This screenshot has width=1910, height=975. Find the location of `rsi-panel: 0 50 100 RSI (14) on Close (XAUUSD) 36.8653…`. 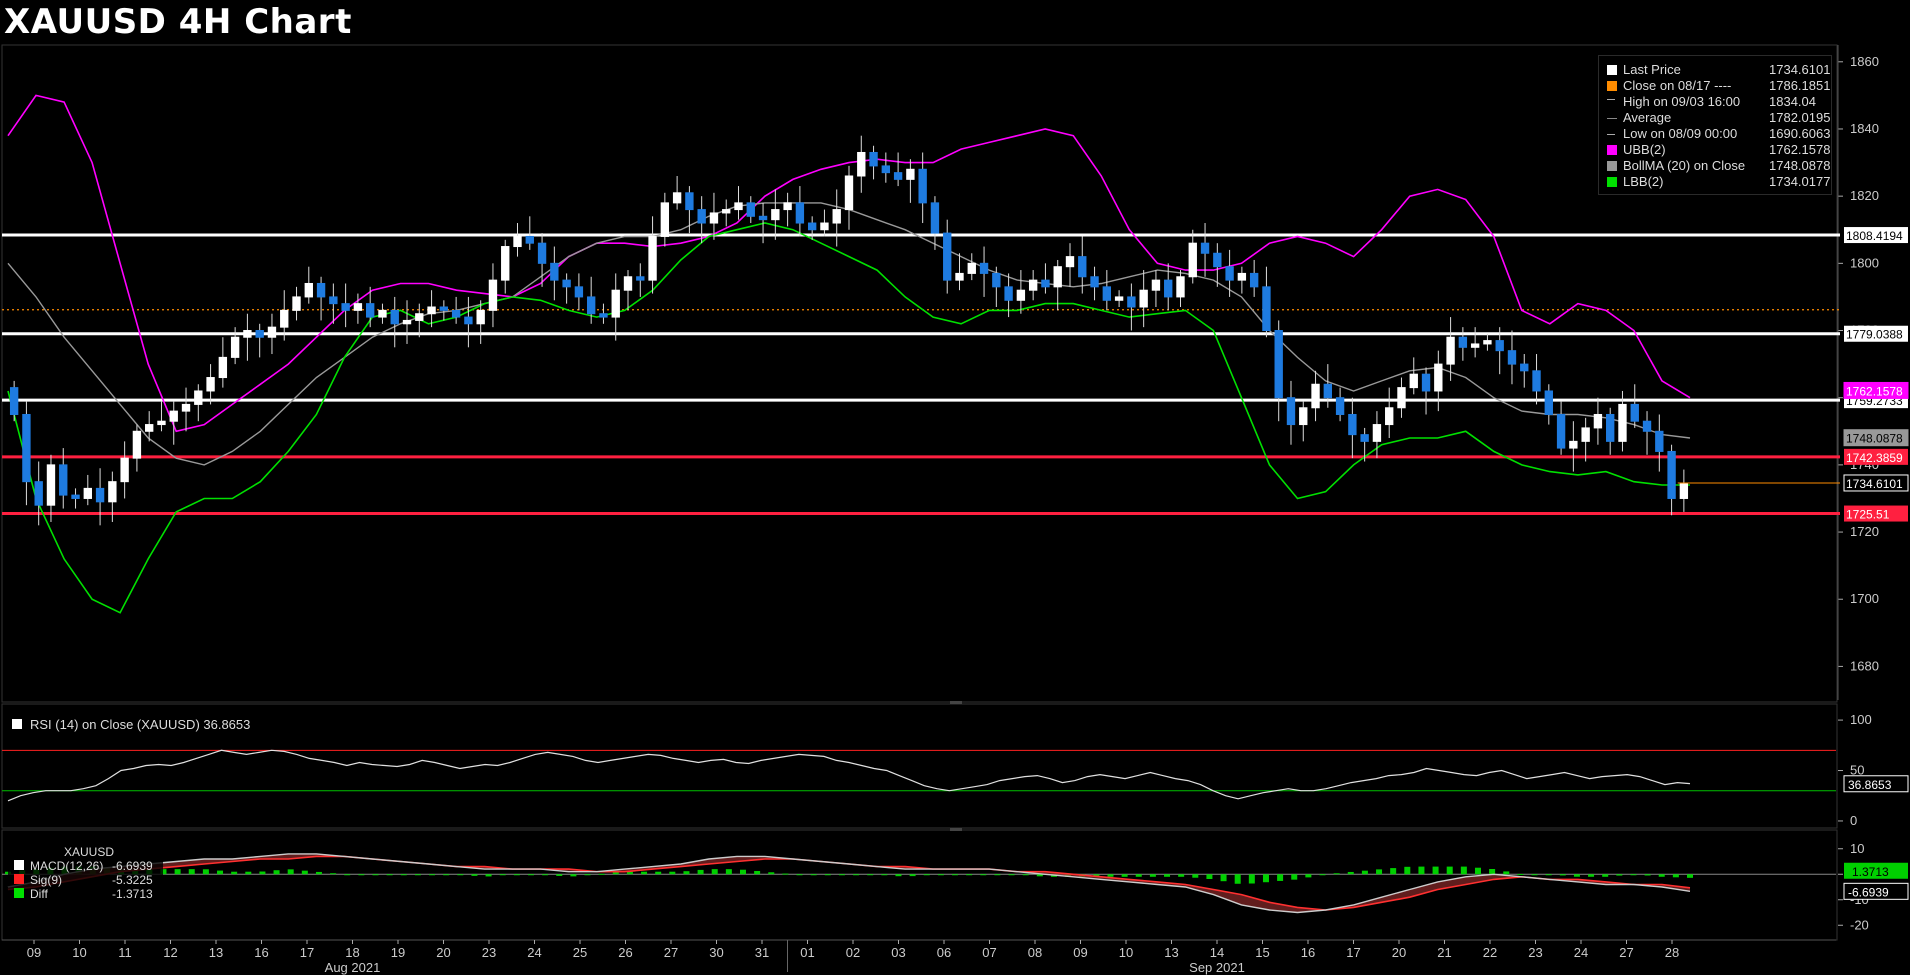

rsi-panel: 0 50 100 RSI (14) on Close (XAUUSD) 36.8653… is located at coordinates (955, 770).